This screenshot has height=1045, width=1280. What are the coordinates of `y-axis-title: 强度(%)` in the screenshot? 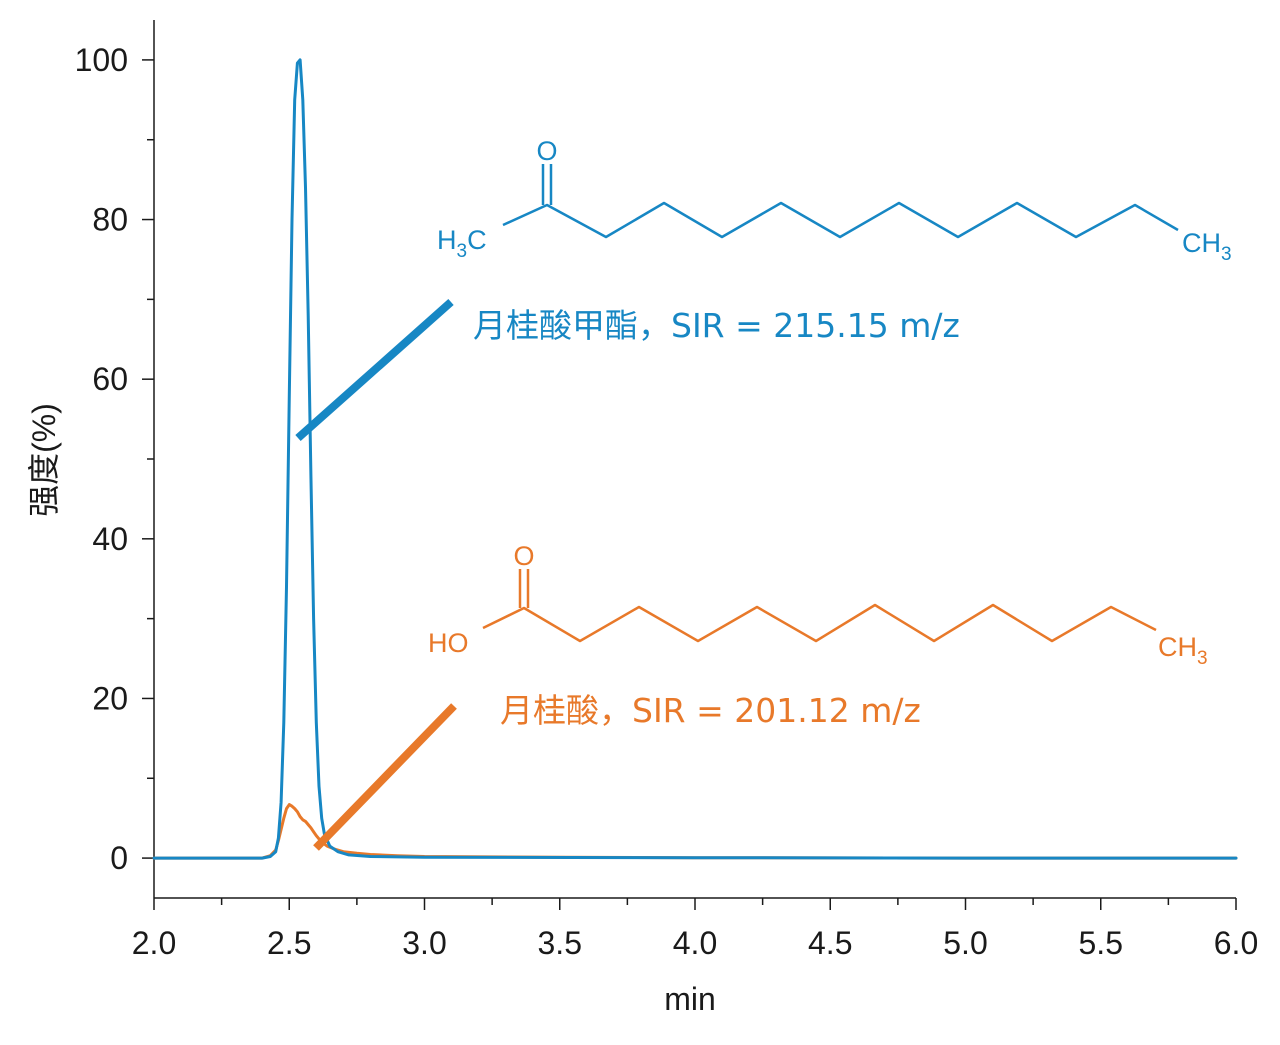 It's located at (44, 460).